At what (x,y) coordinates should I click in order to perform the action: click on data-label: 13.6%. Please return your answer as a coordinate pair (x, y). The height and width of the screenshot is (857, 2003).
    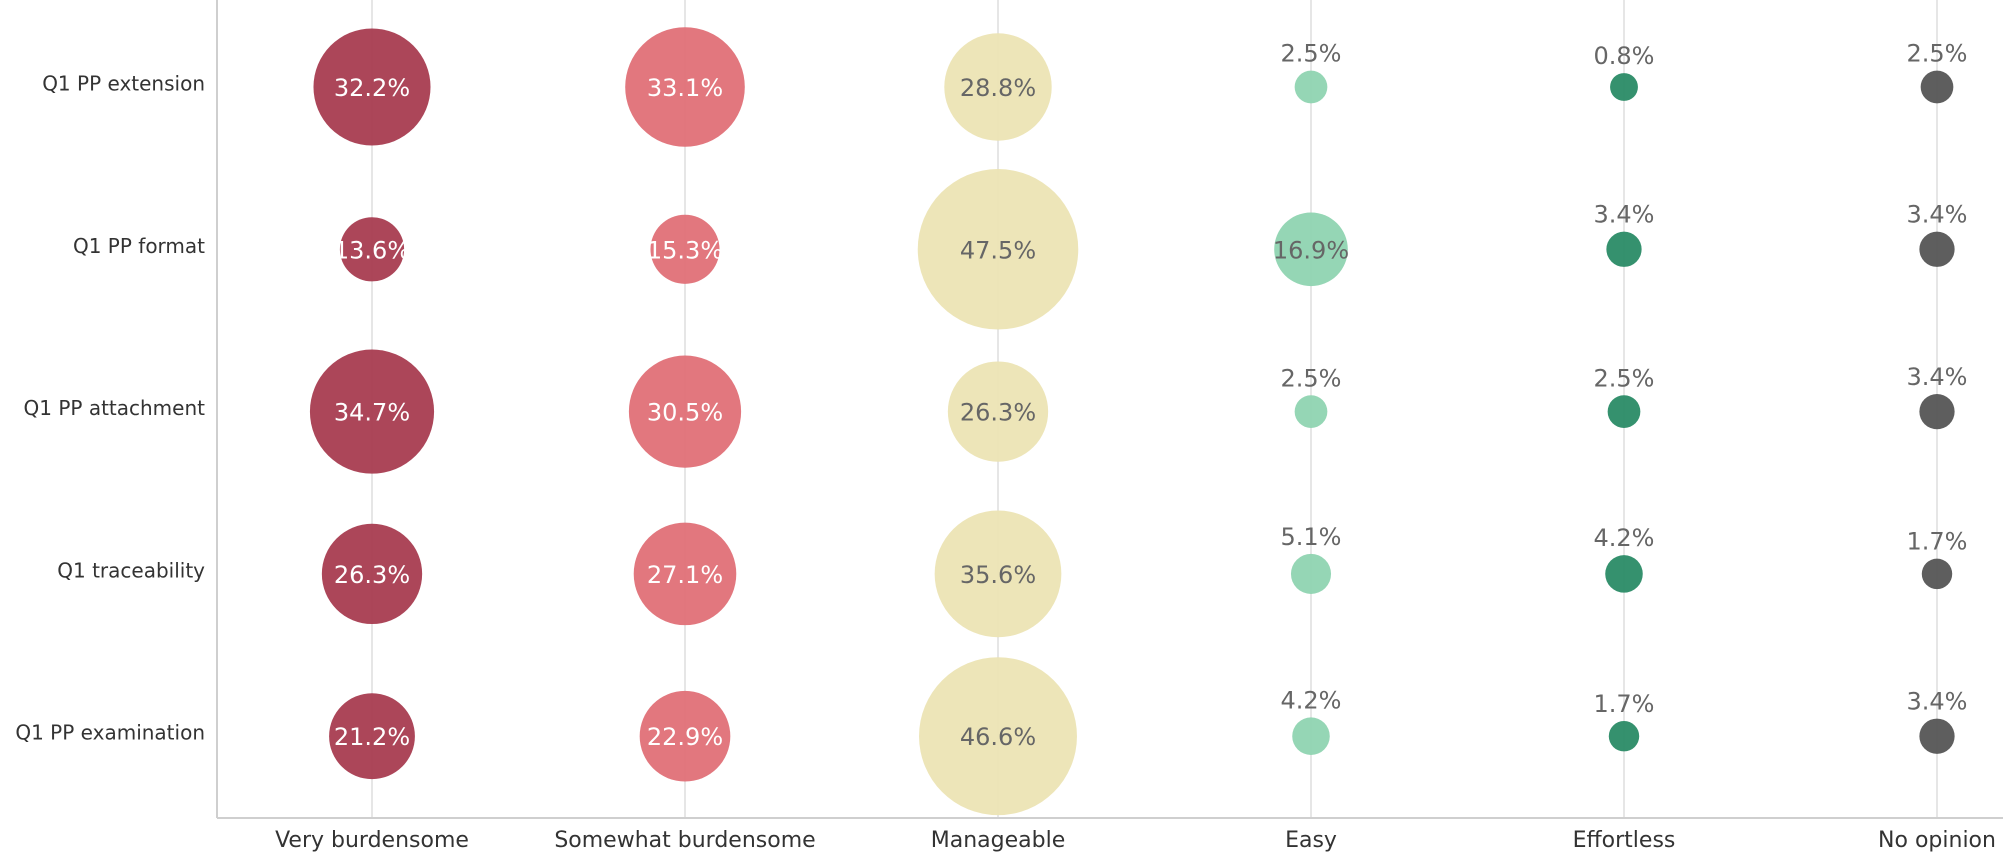
    Looking at the image, I should click on (372, 250).